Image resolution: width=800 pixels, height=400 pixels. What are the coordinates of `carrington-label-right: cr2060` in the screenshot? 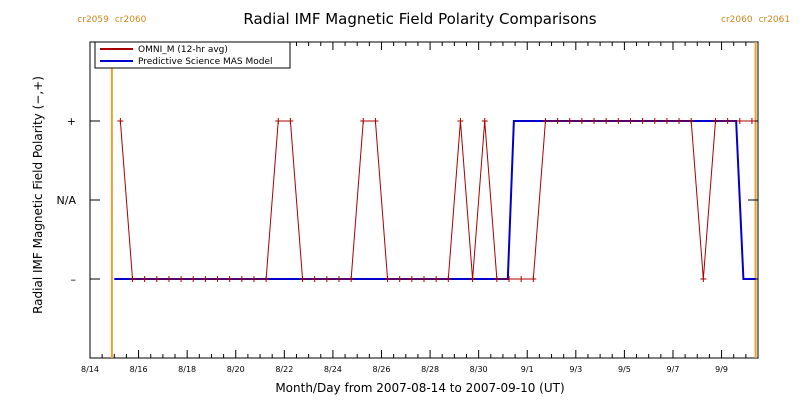 It's located at (131, 20).